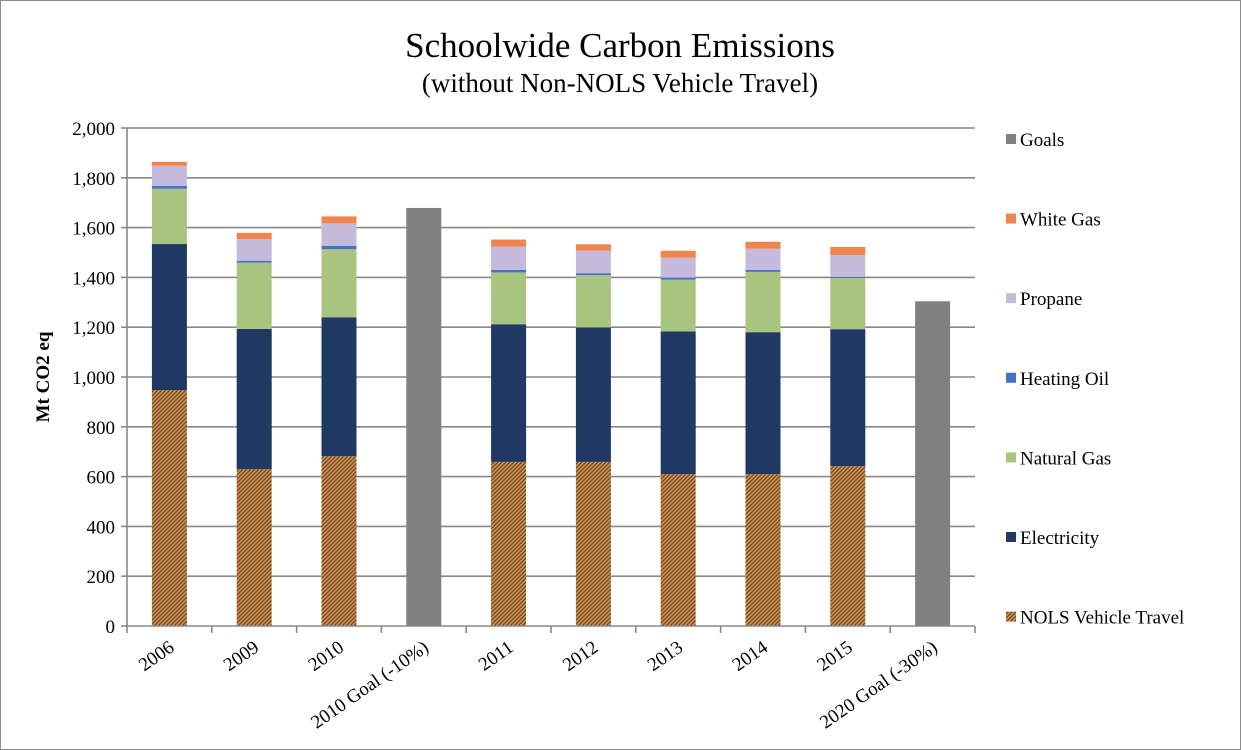 The image size is (1241, 750). I want to click on x-tick-label: 2009, so click(241, 656).